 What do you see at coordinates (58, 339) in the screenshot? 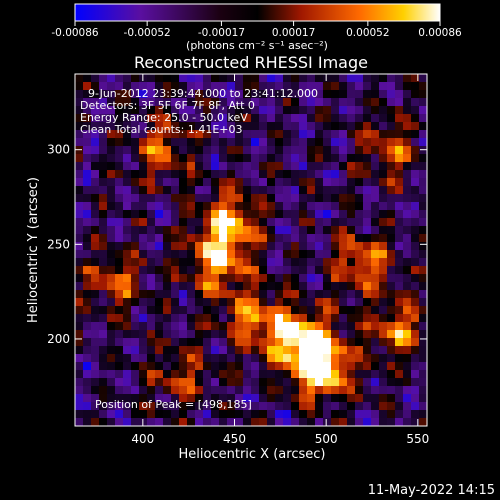
I see `y-tick-label: 200` at bounding box center [58, 339].